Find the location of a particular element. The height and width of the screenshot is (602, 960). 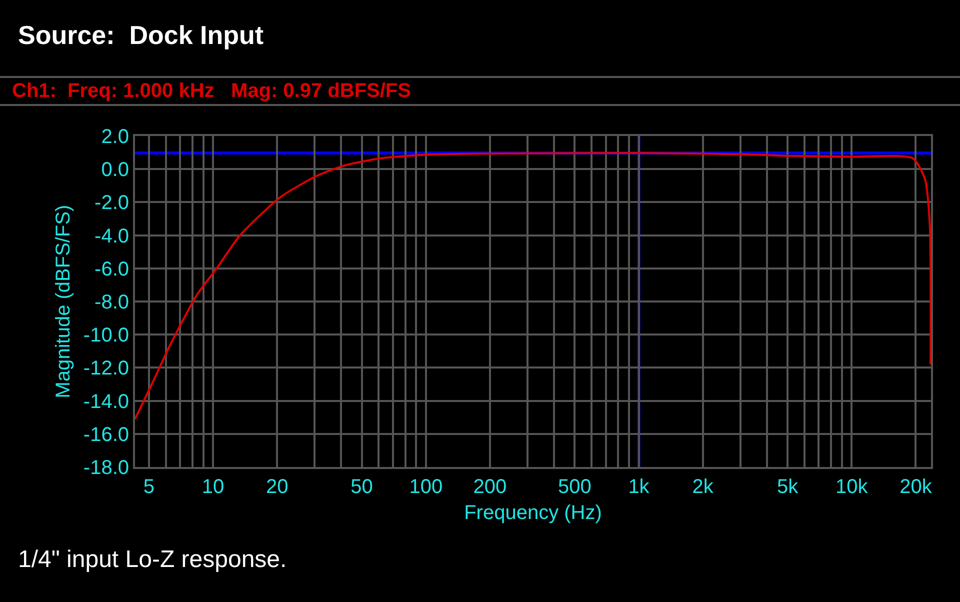

y-tick-label: 0.0 is located at coordinates (115, 170).